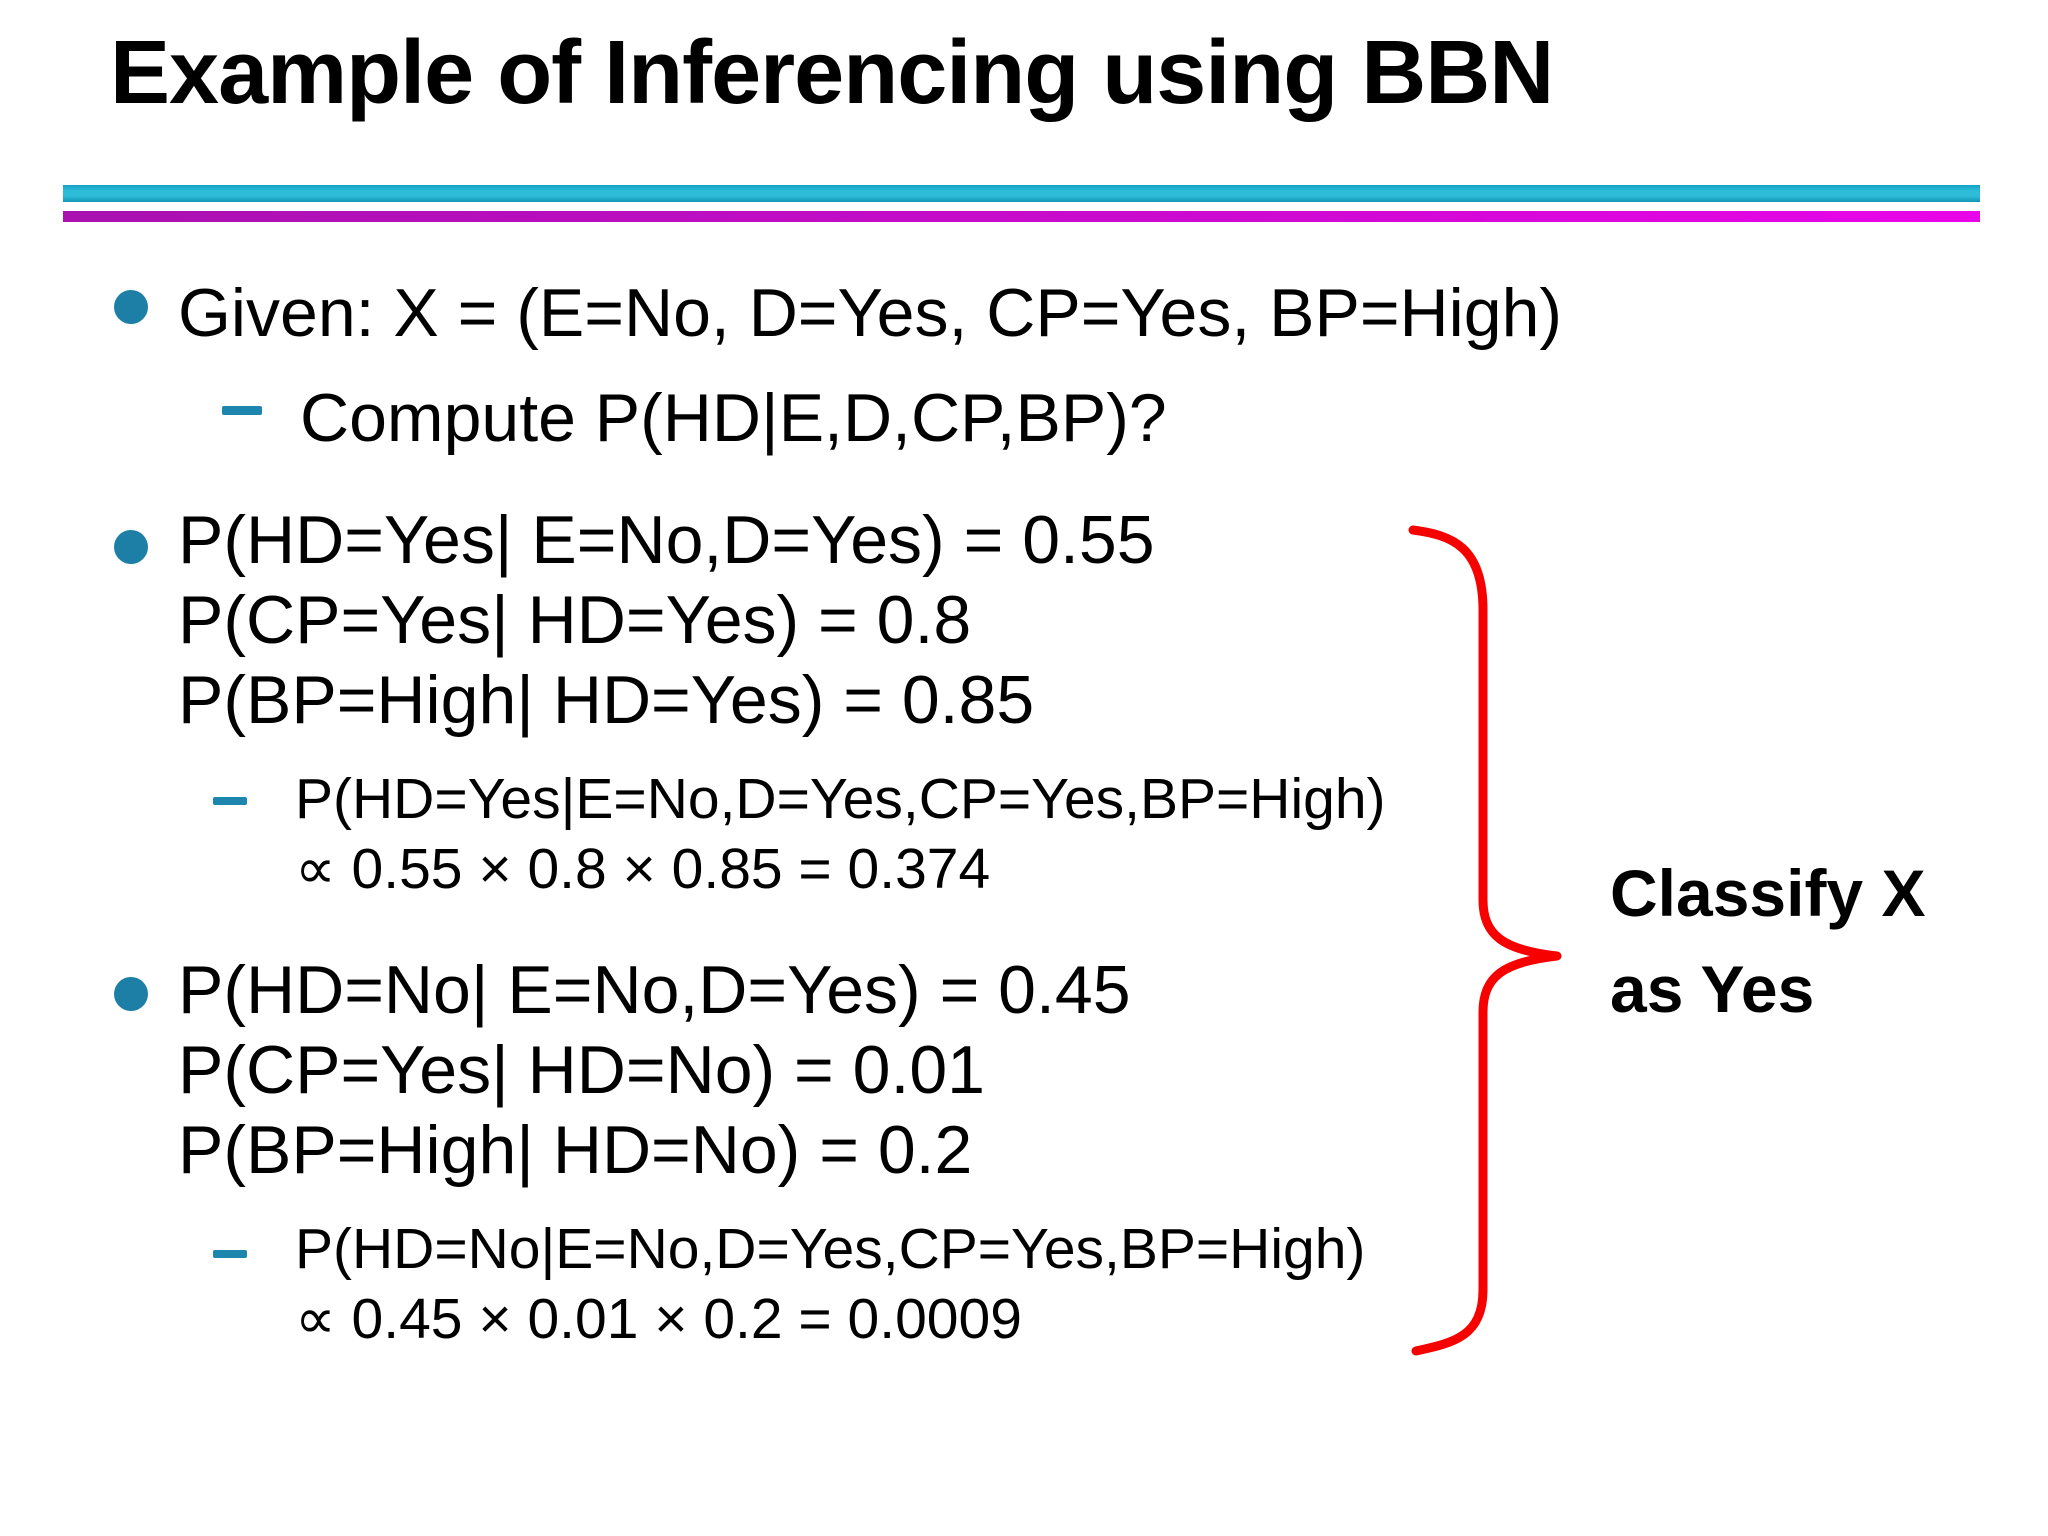 The width and height of the screenshot is (2048, 1536). Describe the element at coordinates (654, 990) in the screenshot. I see `prob-line: P(HD=No| E=No,D=Yes) = 0.45` at that location.